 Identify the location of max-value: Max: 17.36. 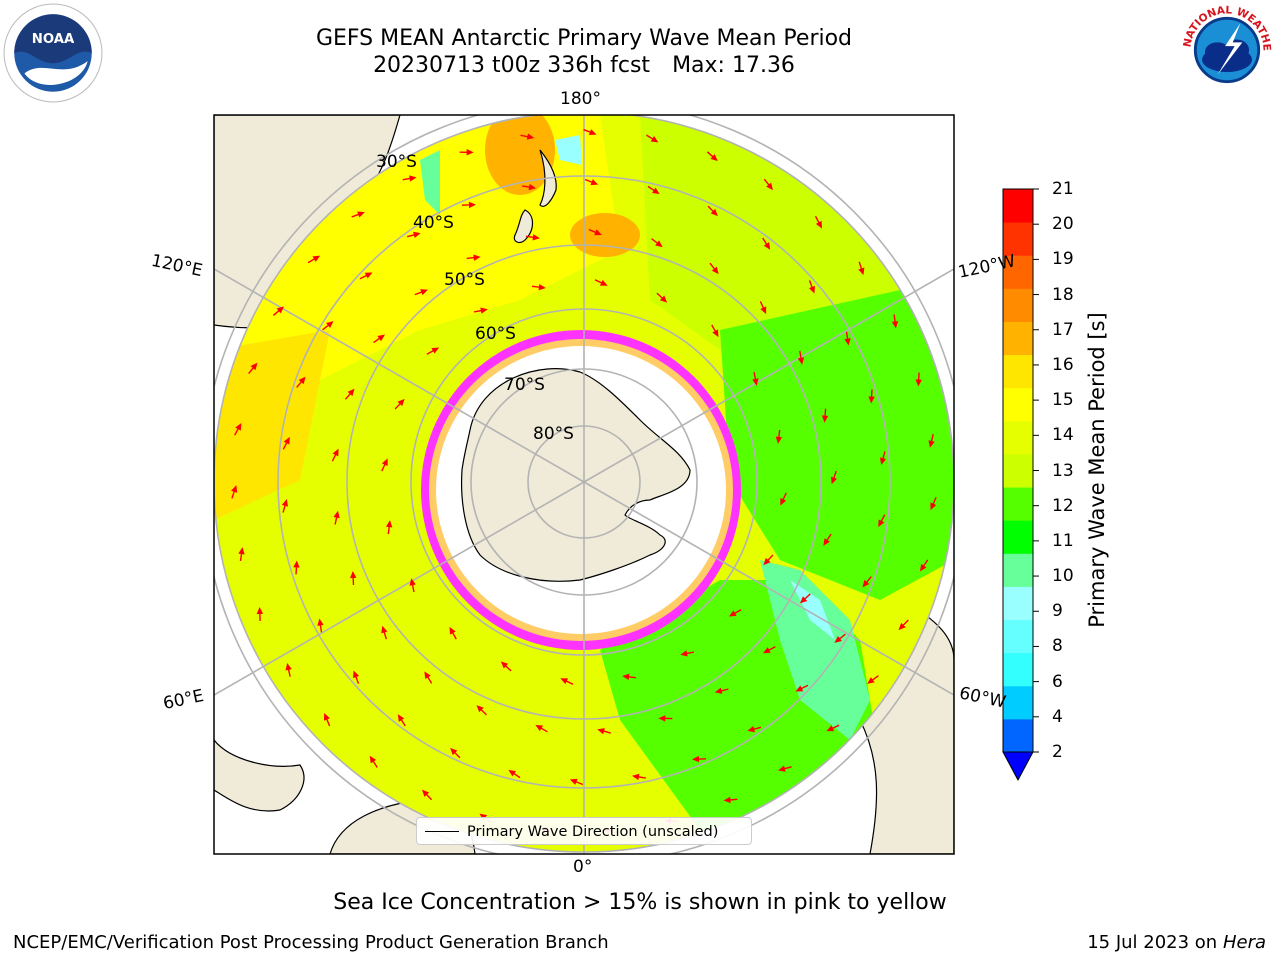
(733, 65).